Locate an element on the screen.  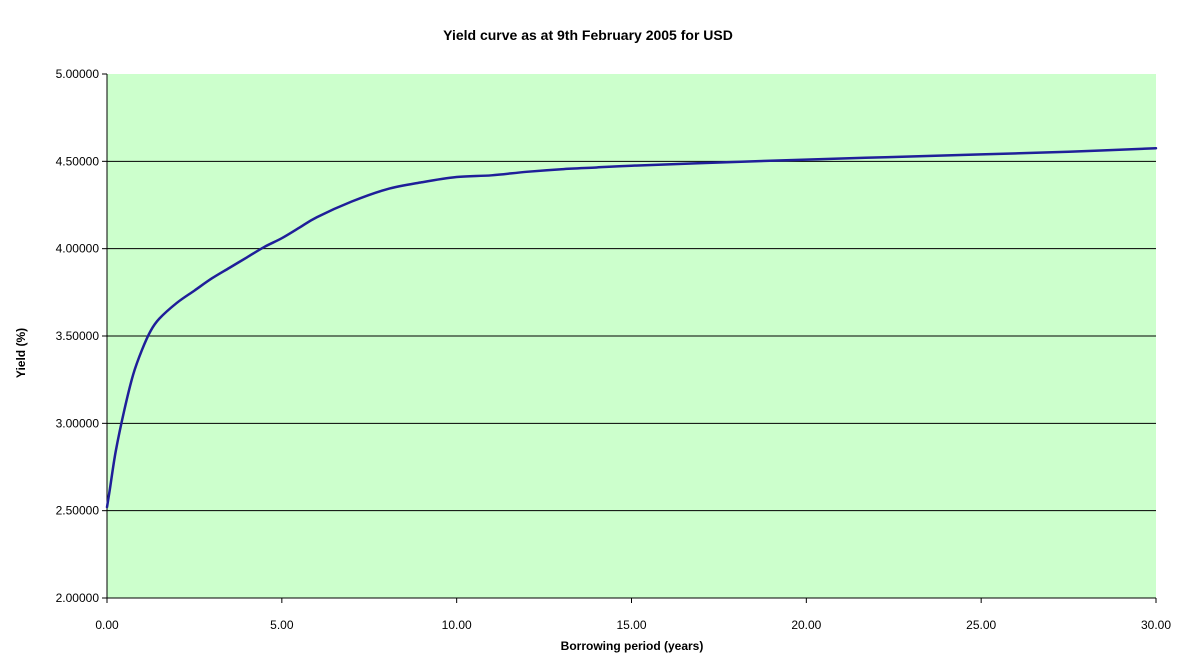
x-tick-label: 10.00 is located at coordinates (457, 625).